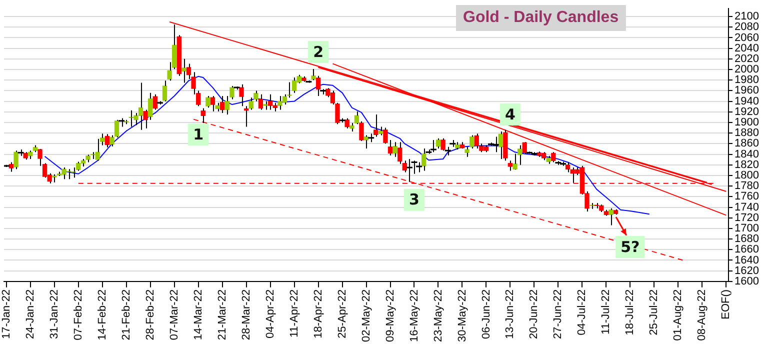 This screenshot has height=344, width=763. Describe the element at coordinates (747, 176) in the screenshot. I see `y-tick-label: 1800` at that location.